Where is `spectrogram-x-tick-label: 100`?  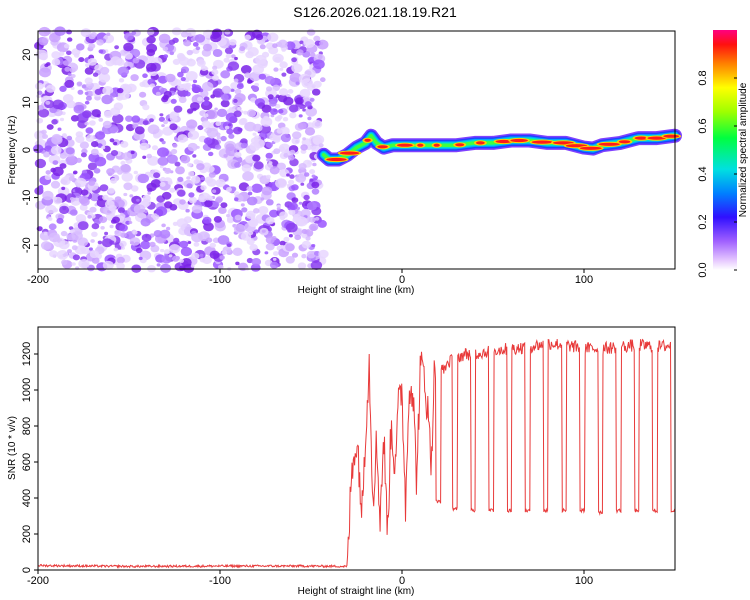
spectrogram-x-tick-label: 100 is located at coordinates (584, 280).